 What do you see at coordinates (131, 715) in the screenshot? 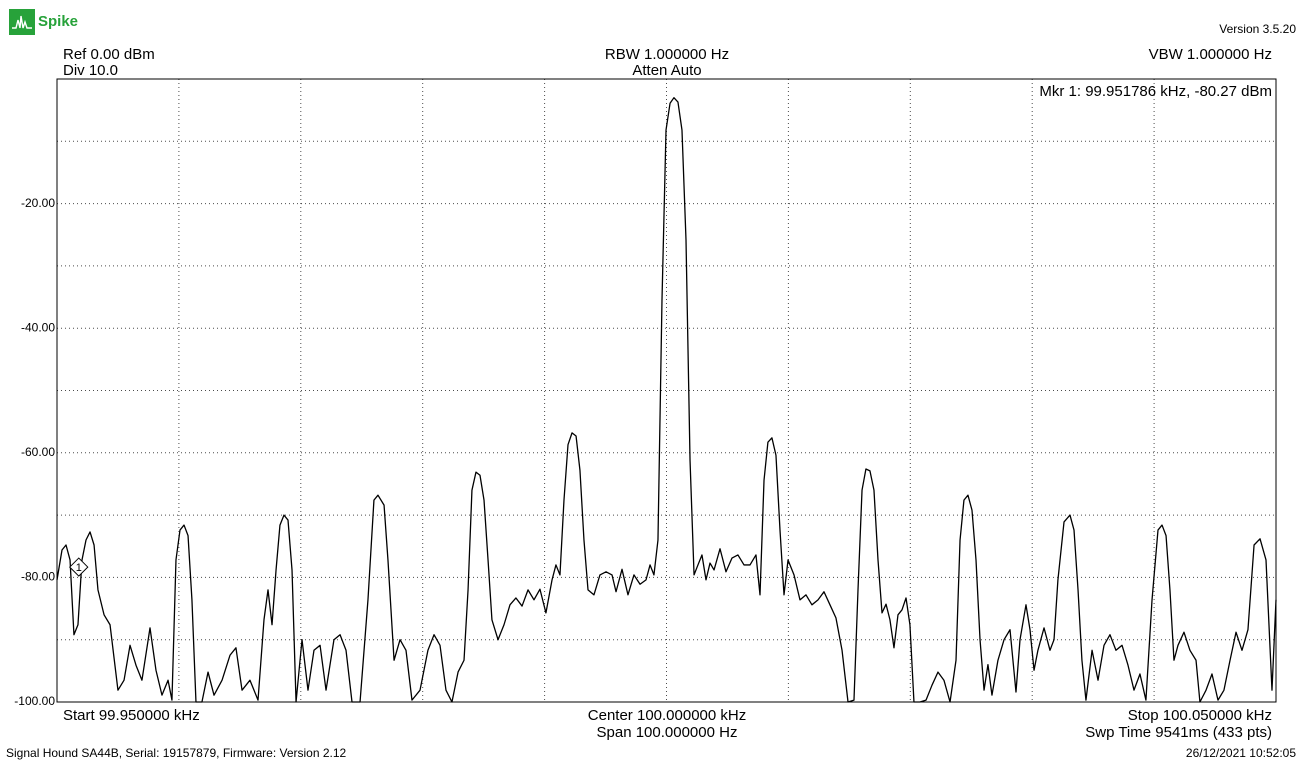
I see `start-freq: Start 99.950000 kHz` at bounding box center [131, 715].